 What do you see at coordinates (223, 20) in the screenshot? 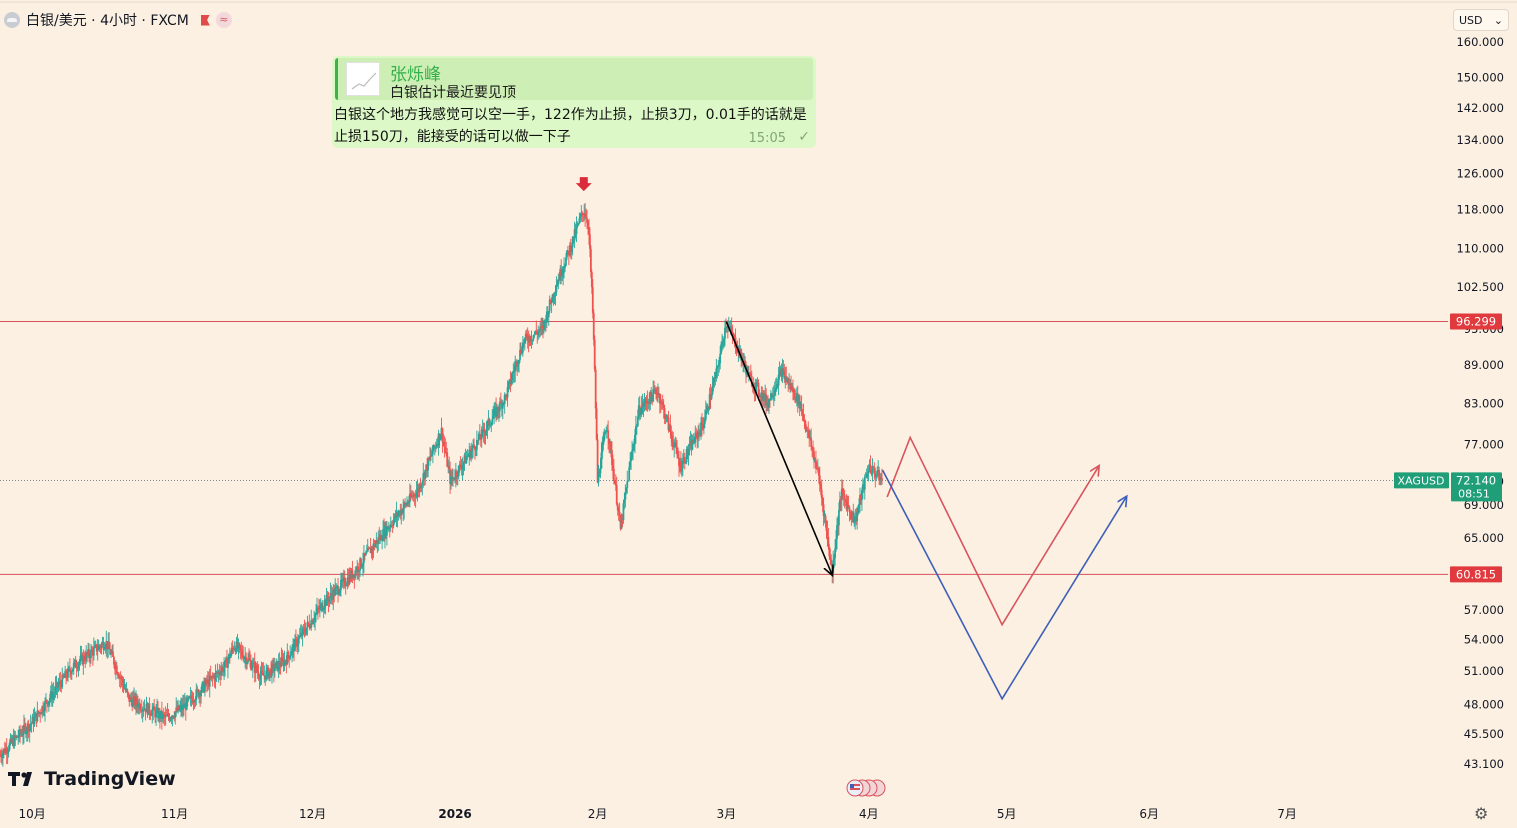
I see `wave-icon: ≈` at bounding box center [223, 20].